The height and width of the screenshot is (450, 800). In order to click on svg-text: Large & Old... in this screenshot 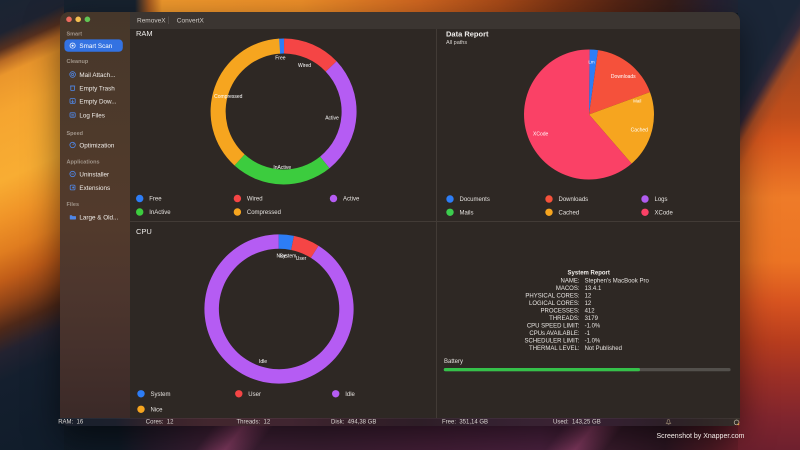, I will do `click(98, 217)`.